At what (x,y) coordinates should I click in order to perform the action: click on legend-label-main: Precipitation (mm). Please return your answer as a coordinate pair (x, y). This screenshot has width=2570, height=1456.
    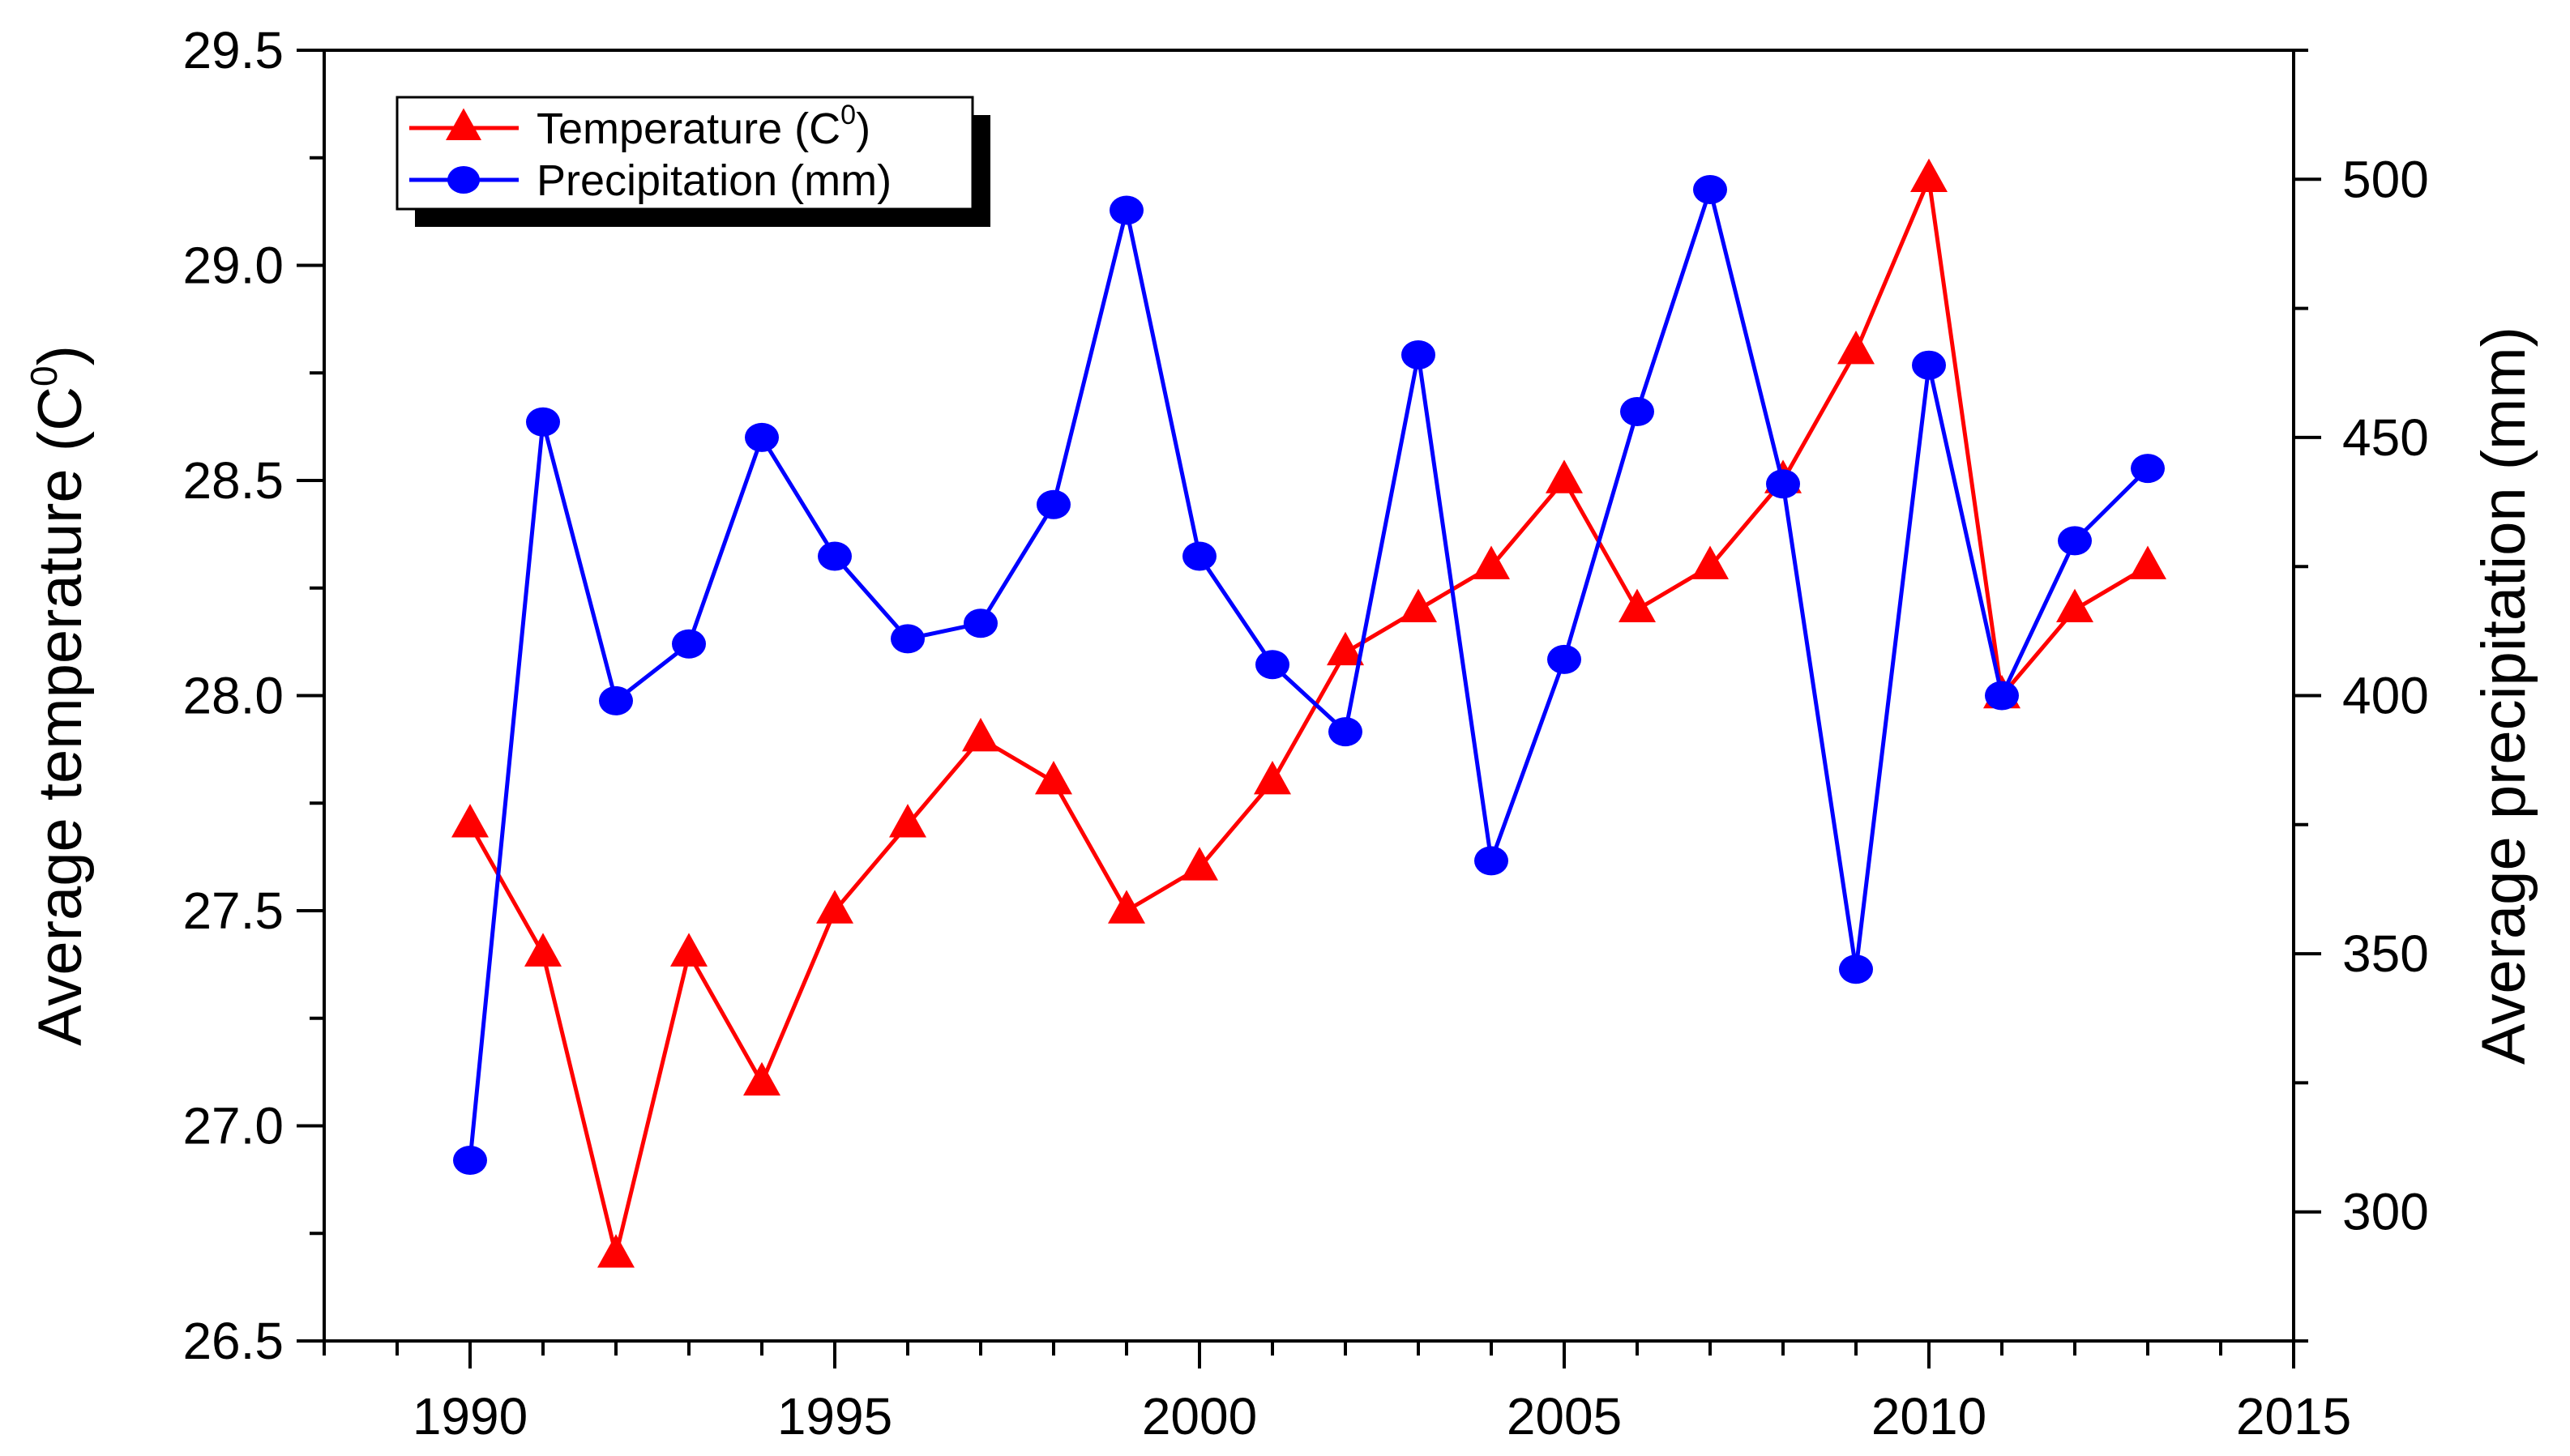
    Looking at the image, I should click on (714, 180).